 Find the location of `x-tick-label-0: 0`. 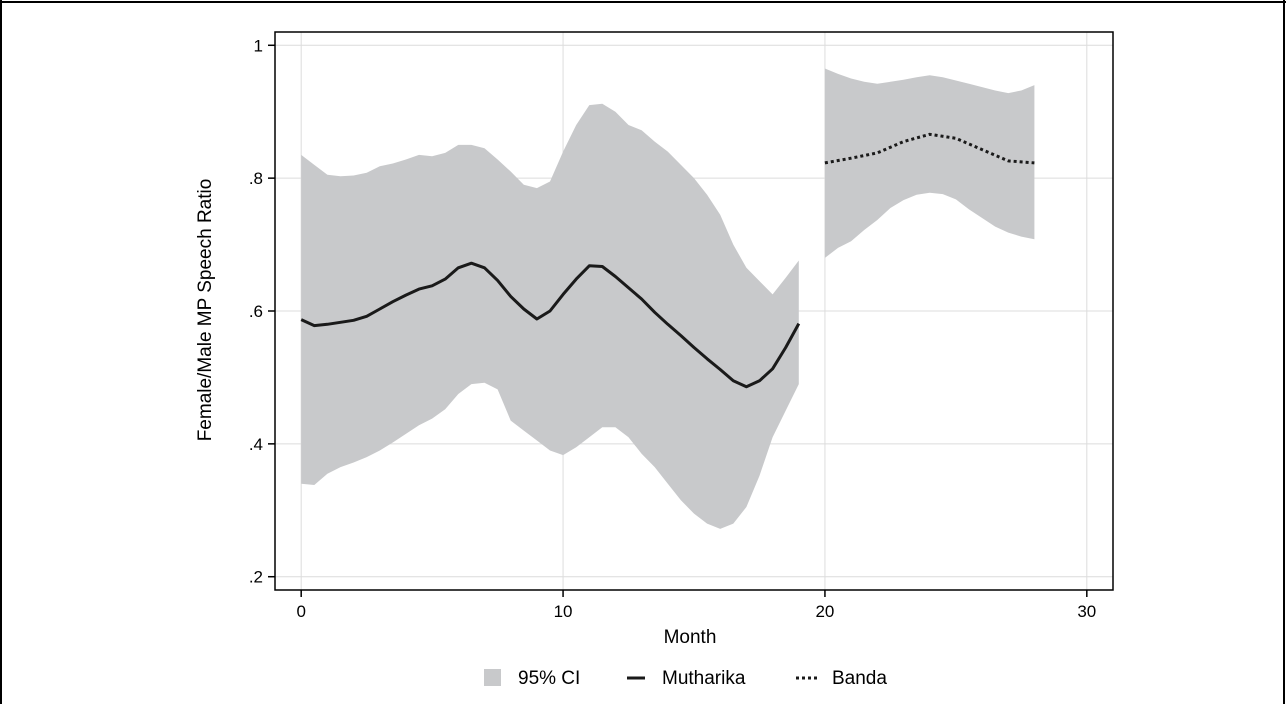

x-tick-label-0: 0 is located at coordinates (300, 611).